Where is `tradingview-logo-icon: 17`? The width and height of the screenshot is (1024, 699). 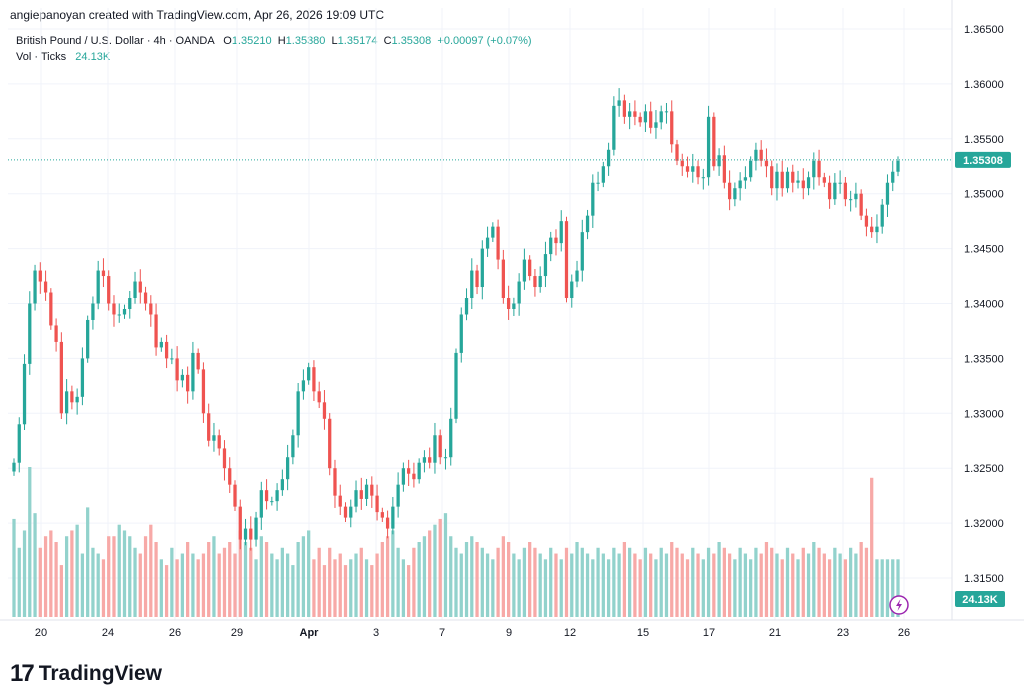 tradingview-logo-icon: 17 is located at coordinates (22, 673).